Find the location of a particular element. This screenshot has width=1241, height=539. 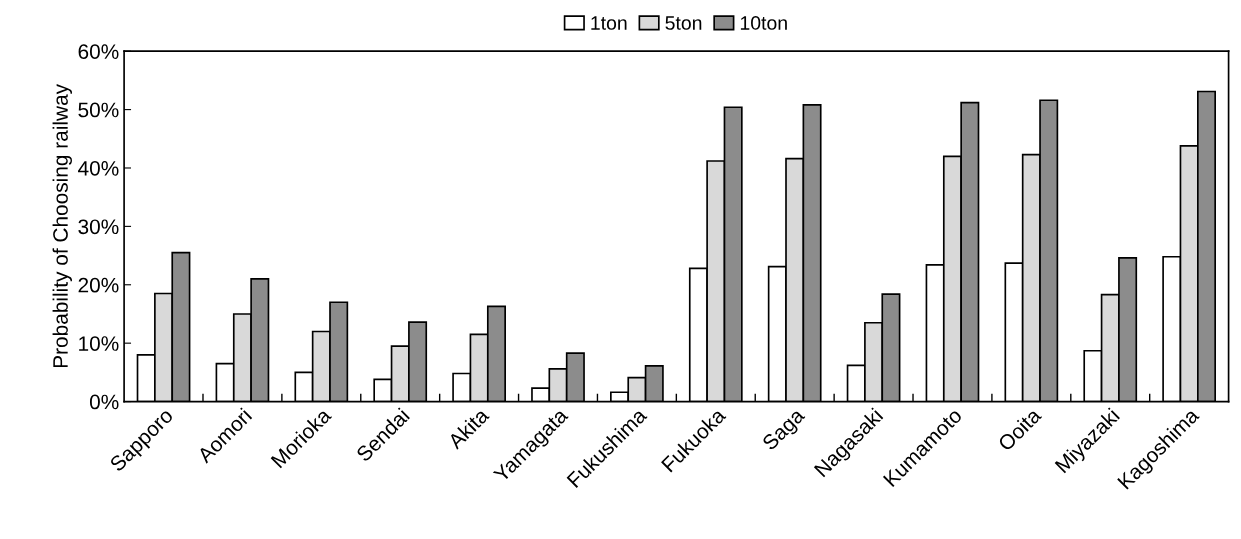

legend-label: 5ton is located at coordinates (683, 23).